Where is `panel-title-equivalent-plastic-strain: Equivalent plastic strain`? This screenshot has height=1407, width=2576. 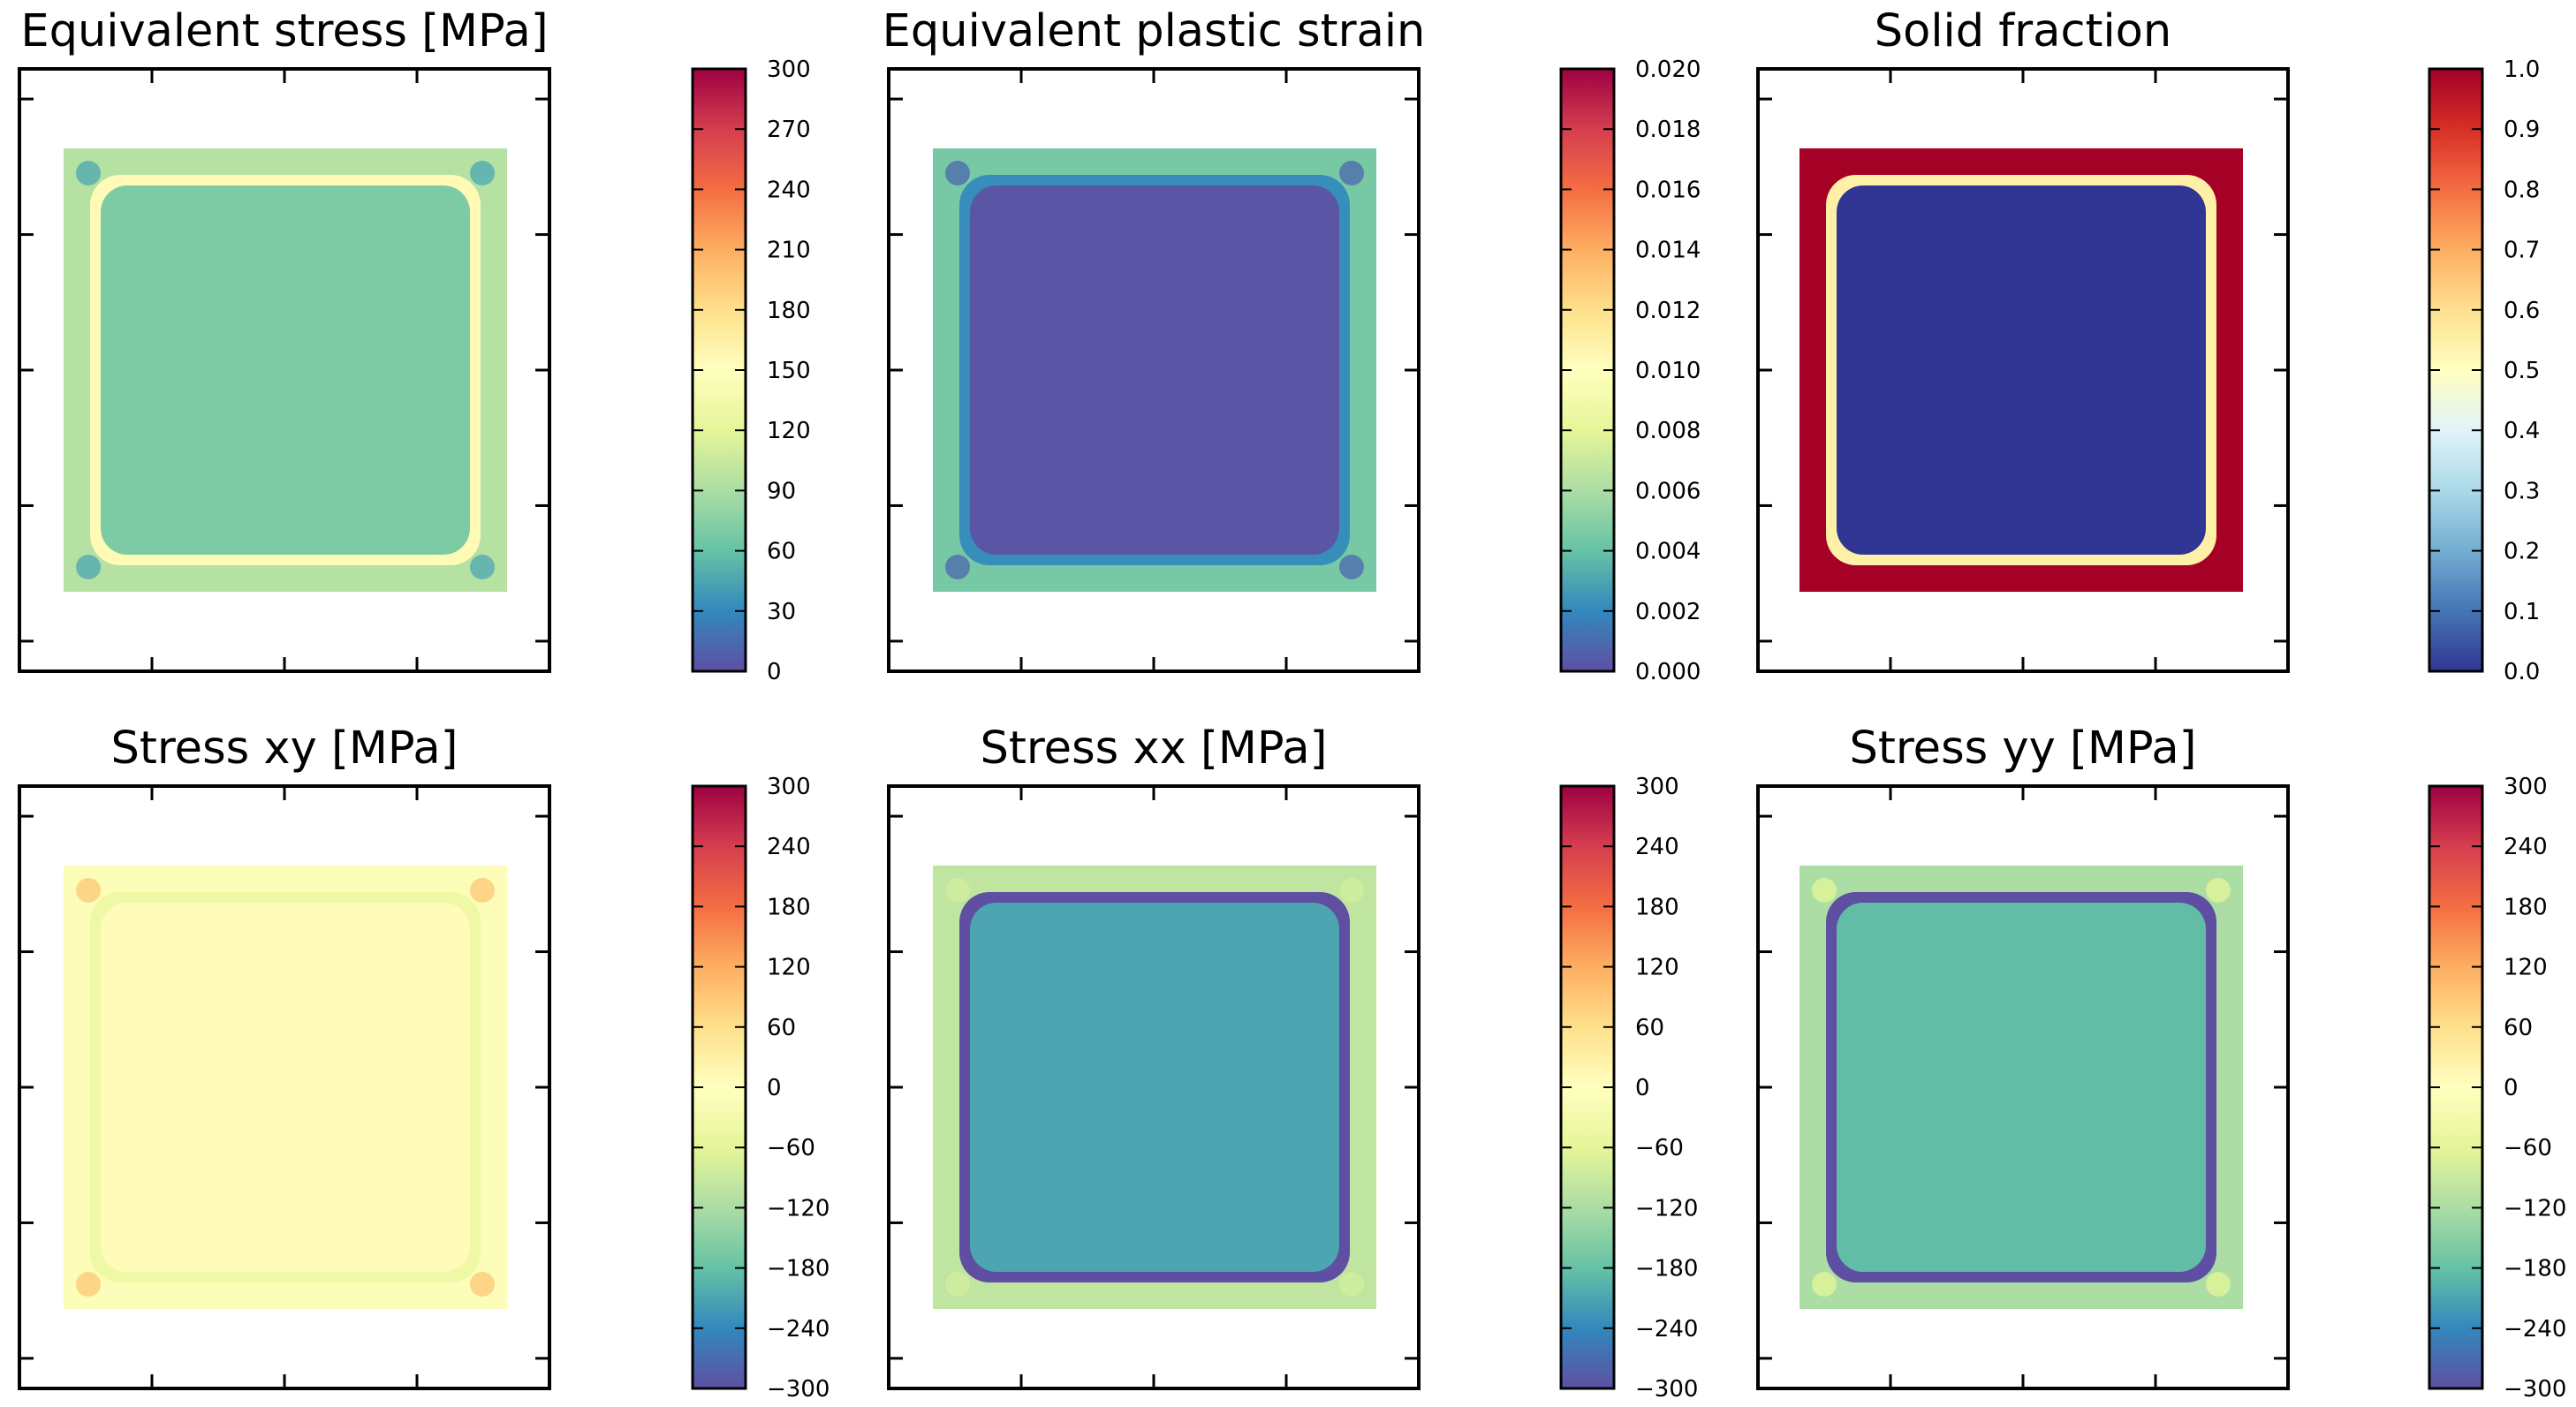 panel-title-equivalent-plastic-strain: Equivalent plastic strain is located at coordinates (1155, 31).